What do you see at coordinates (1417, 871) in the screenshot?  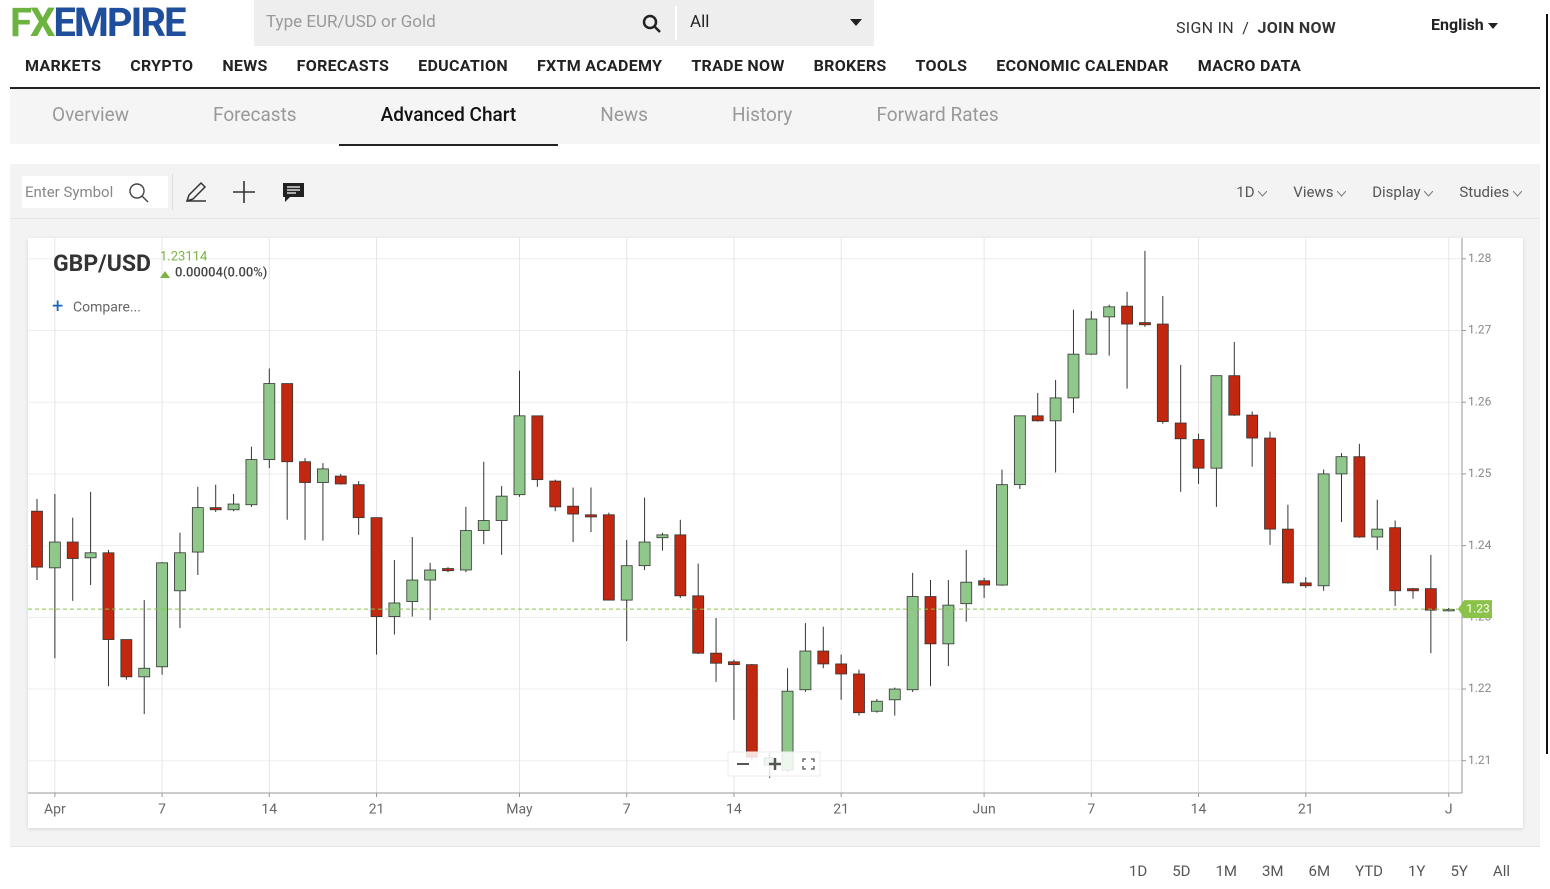 I see `range-button: 1Y` at bounding box center [1417, 871].